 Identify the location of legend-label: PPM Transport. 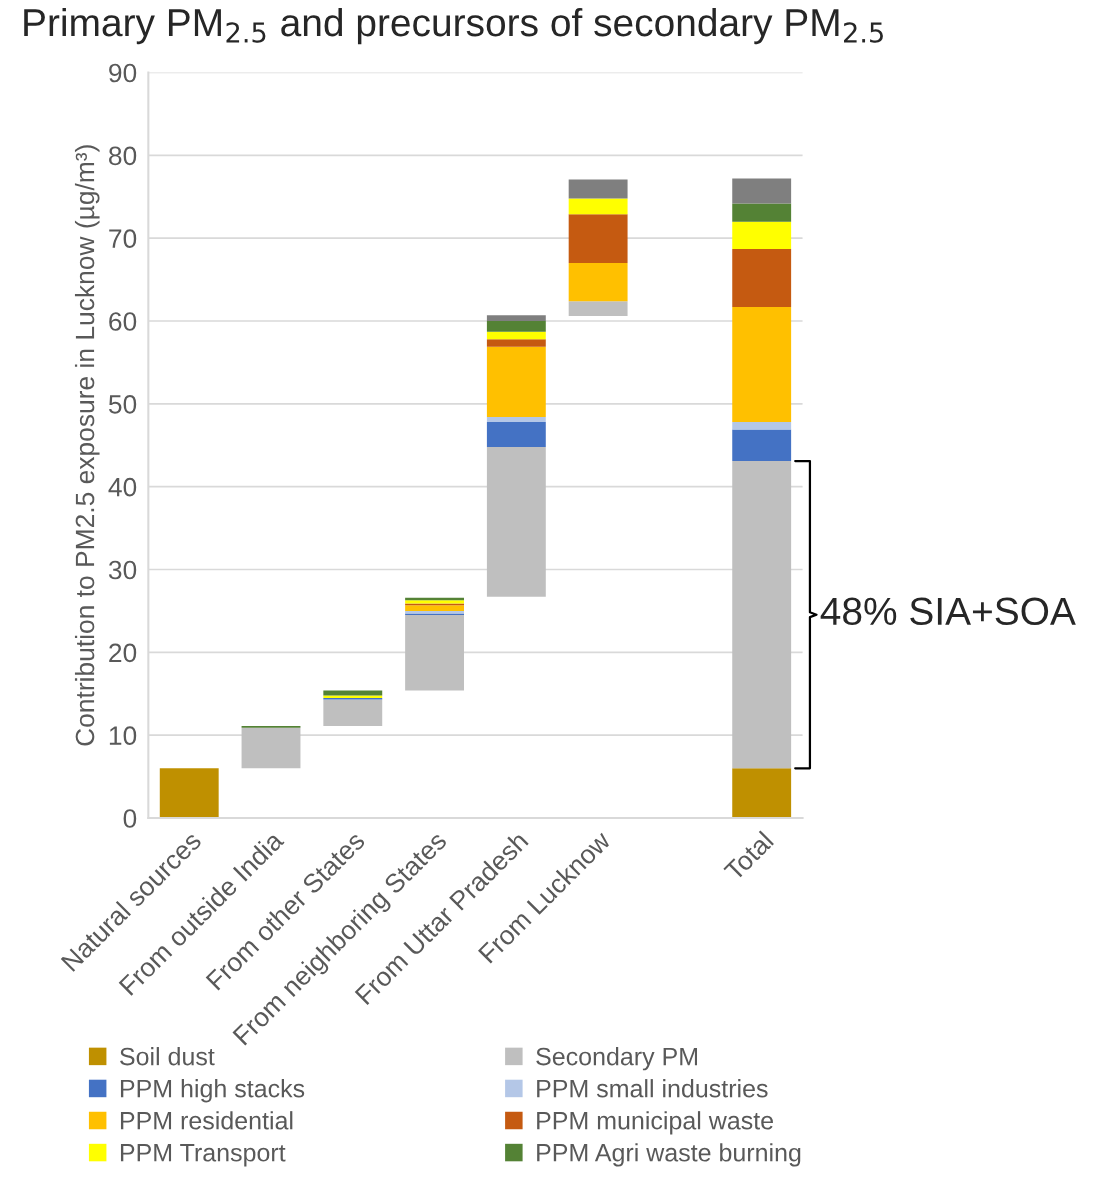
(203, 1155).